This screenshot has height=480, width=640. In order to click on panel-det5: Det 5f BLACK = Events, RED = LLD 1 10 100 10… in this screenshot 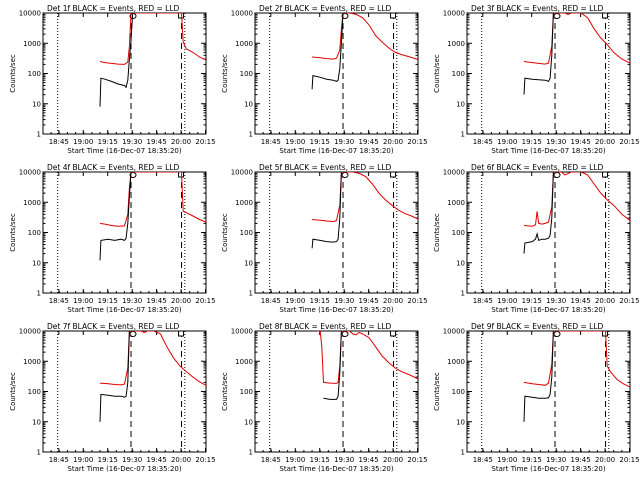, I will do `click(324, 238)`.